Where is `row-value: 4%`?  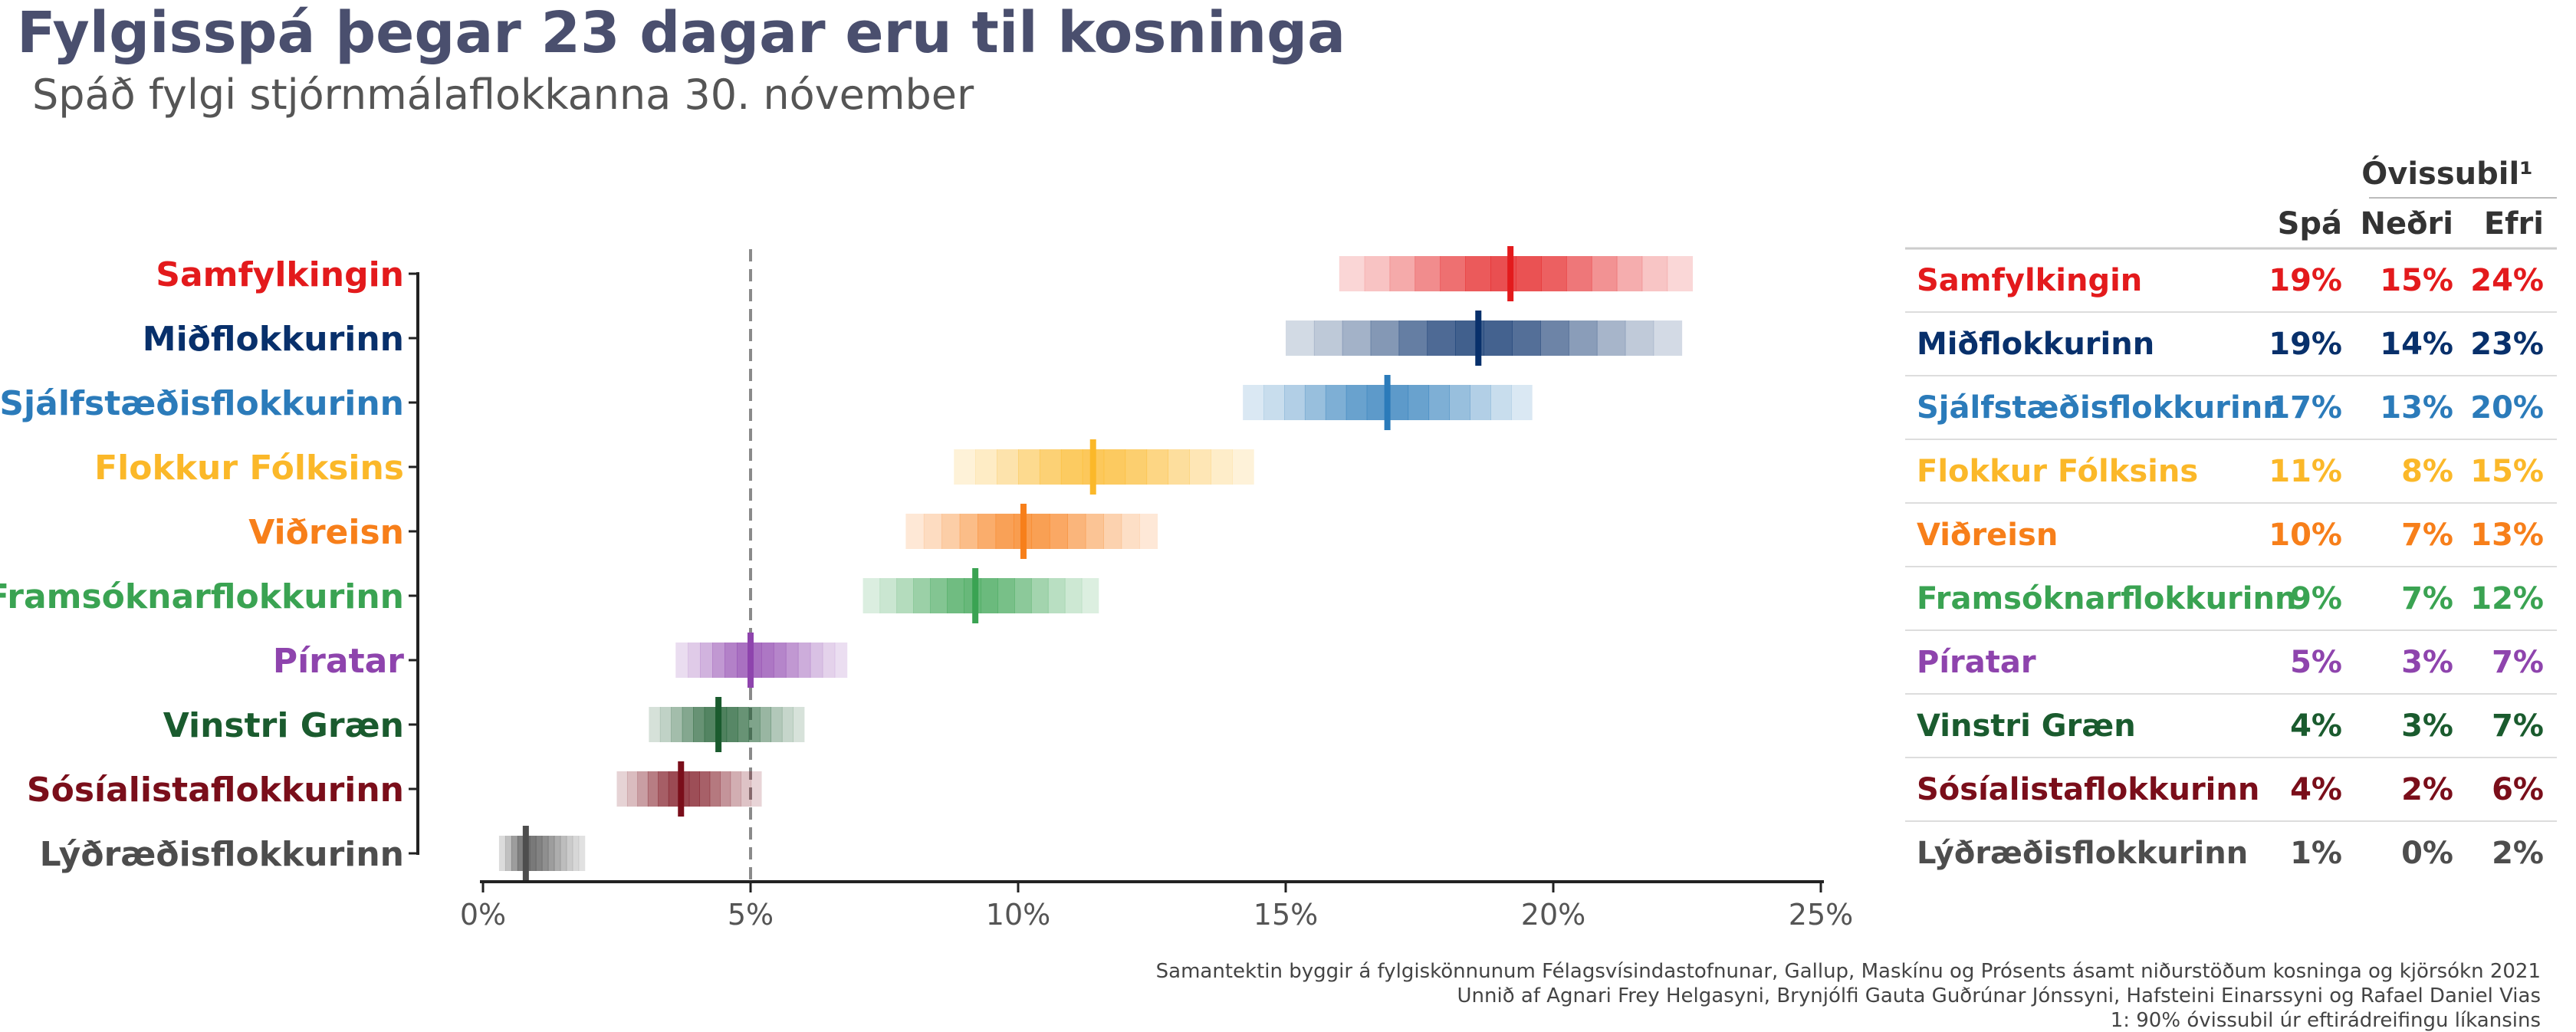
row-value: 4% is located at coordinates (2316, 790).